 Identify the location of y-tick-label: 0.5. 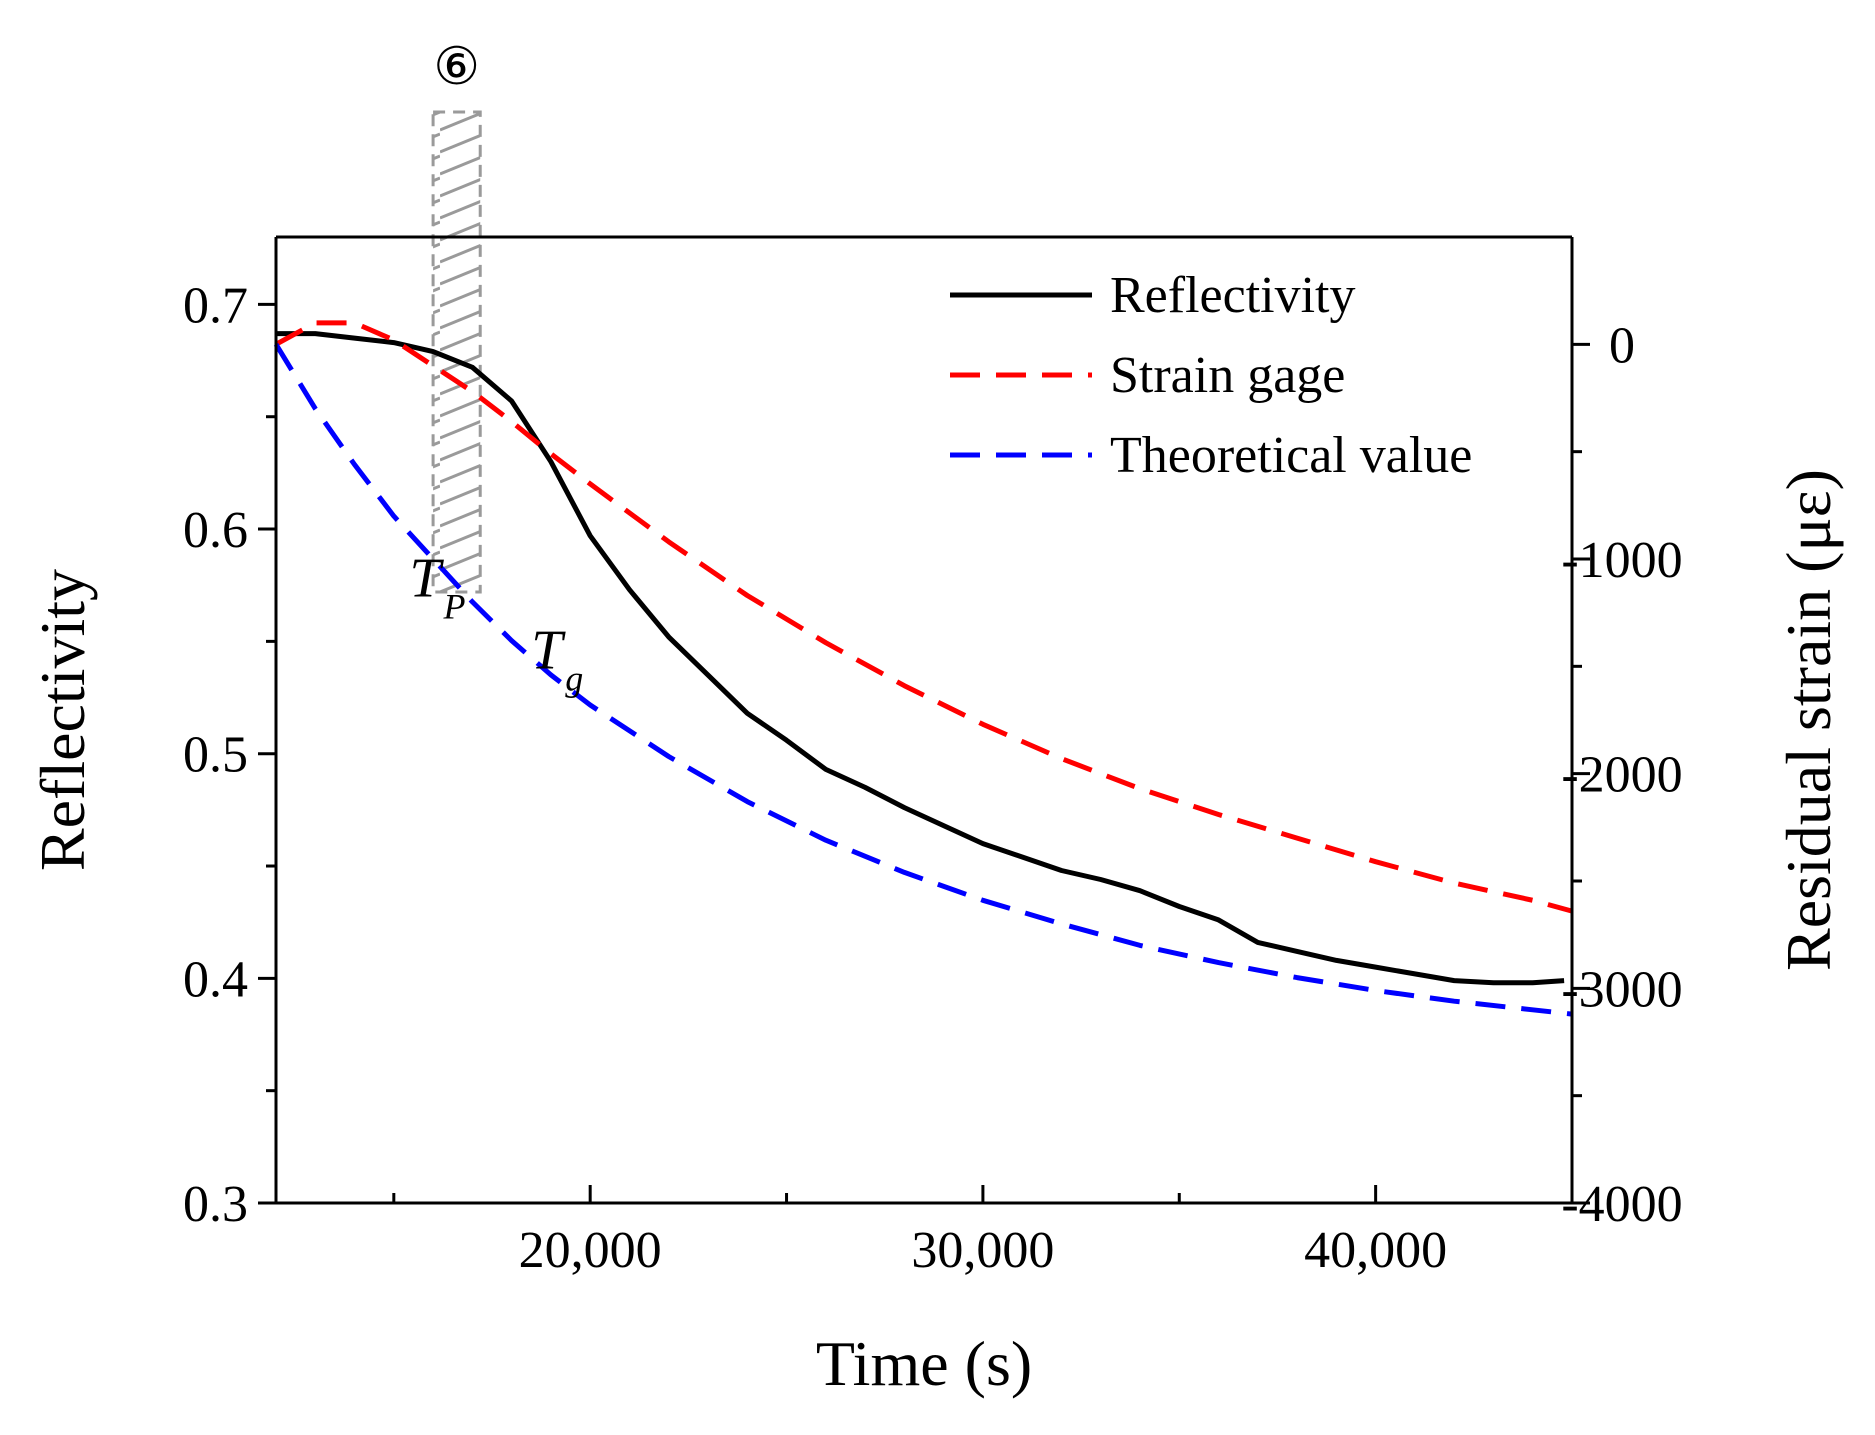
(215, 755).